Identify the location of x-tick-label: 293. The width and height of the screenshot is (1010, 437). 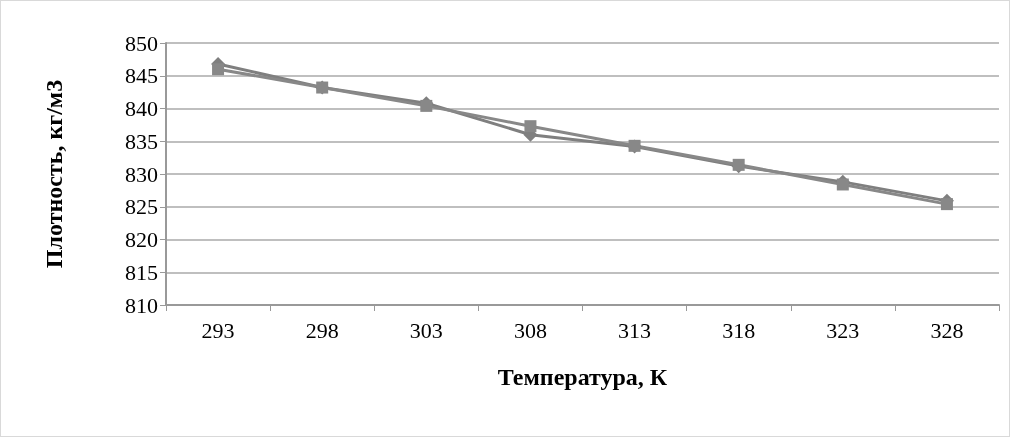
(218, 330).